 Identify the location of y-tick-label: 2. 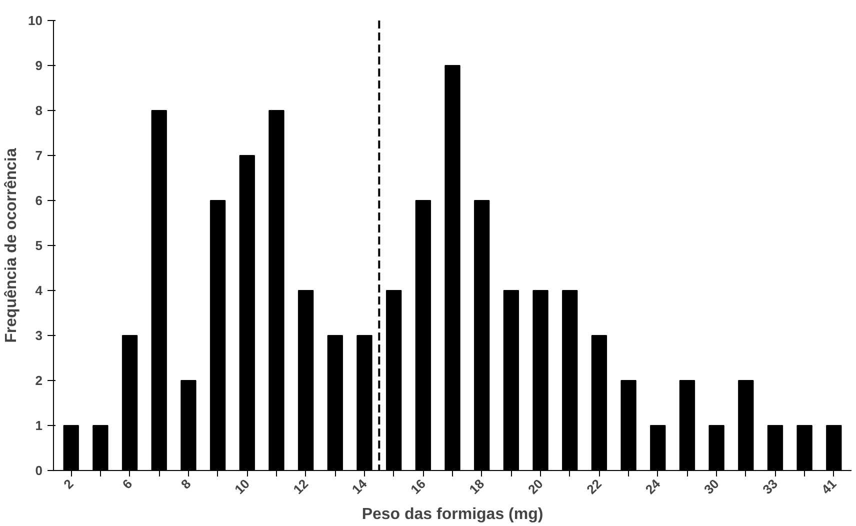
(39, 380).